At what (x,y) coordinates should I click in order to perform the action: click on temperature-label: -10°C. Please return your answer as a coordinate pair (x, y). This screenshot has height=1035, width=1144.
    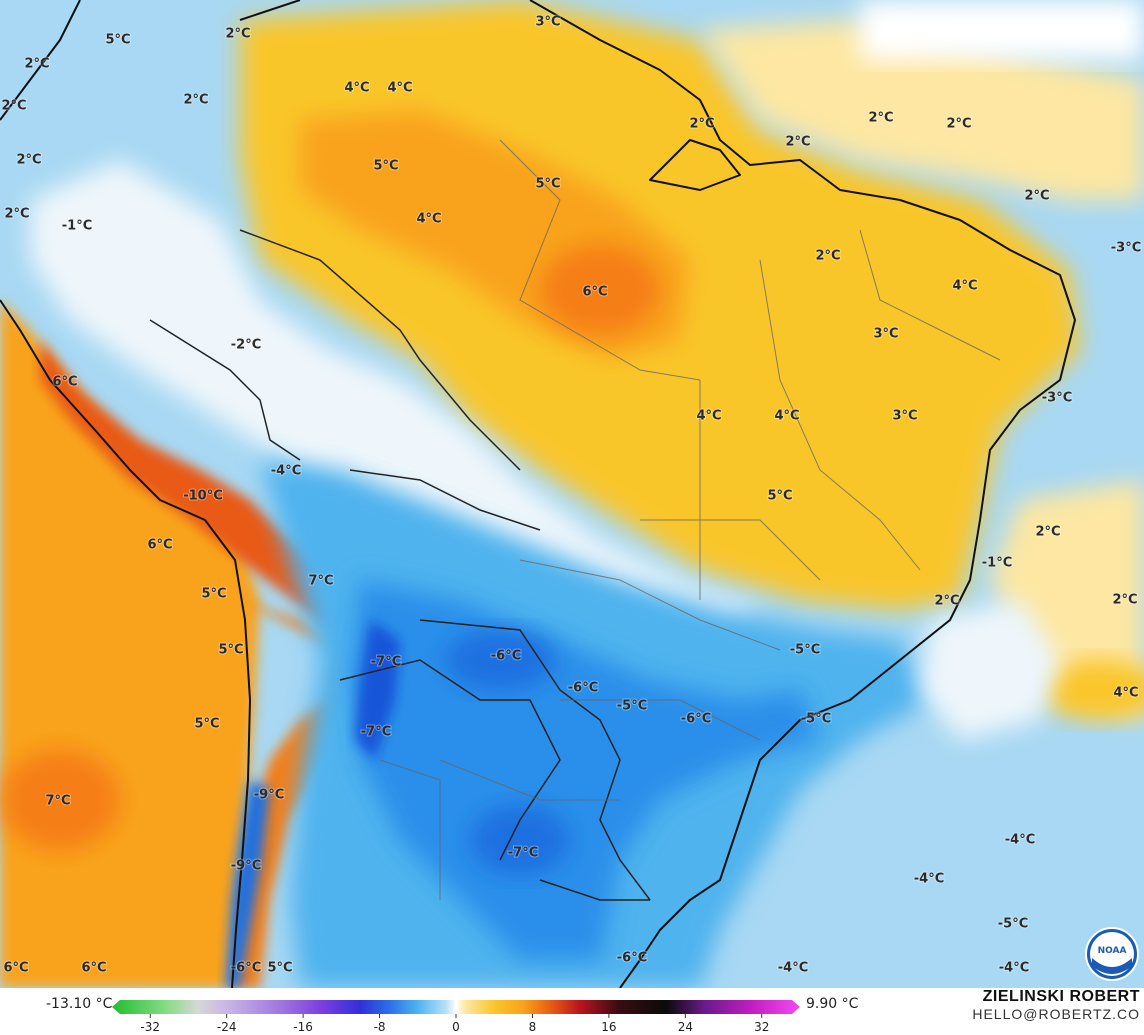
    Looking at the image, I should click on (203, 496).